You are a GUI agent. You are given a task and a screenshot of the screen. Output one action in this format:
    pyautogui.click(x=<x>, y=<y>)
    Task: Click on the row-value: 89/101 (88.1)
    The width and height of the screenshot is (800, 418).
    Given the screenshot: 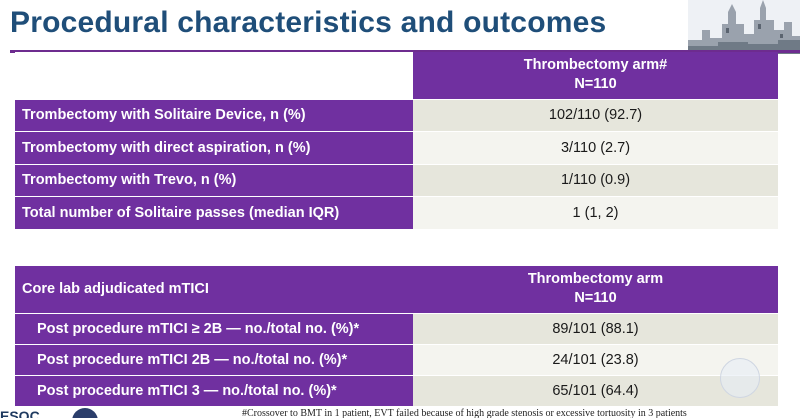 What is the action you would take?
    pyautogui.click(x=595, y=328)
    